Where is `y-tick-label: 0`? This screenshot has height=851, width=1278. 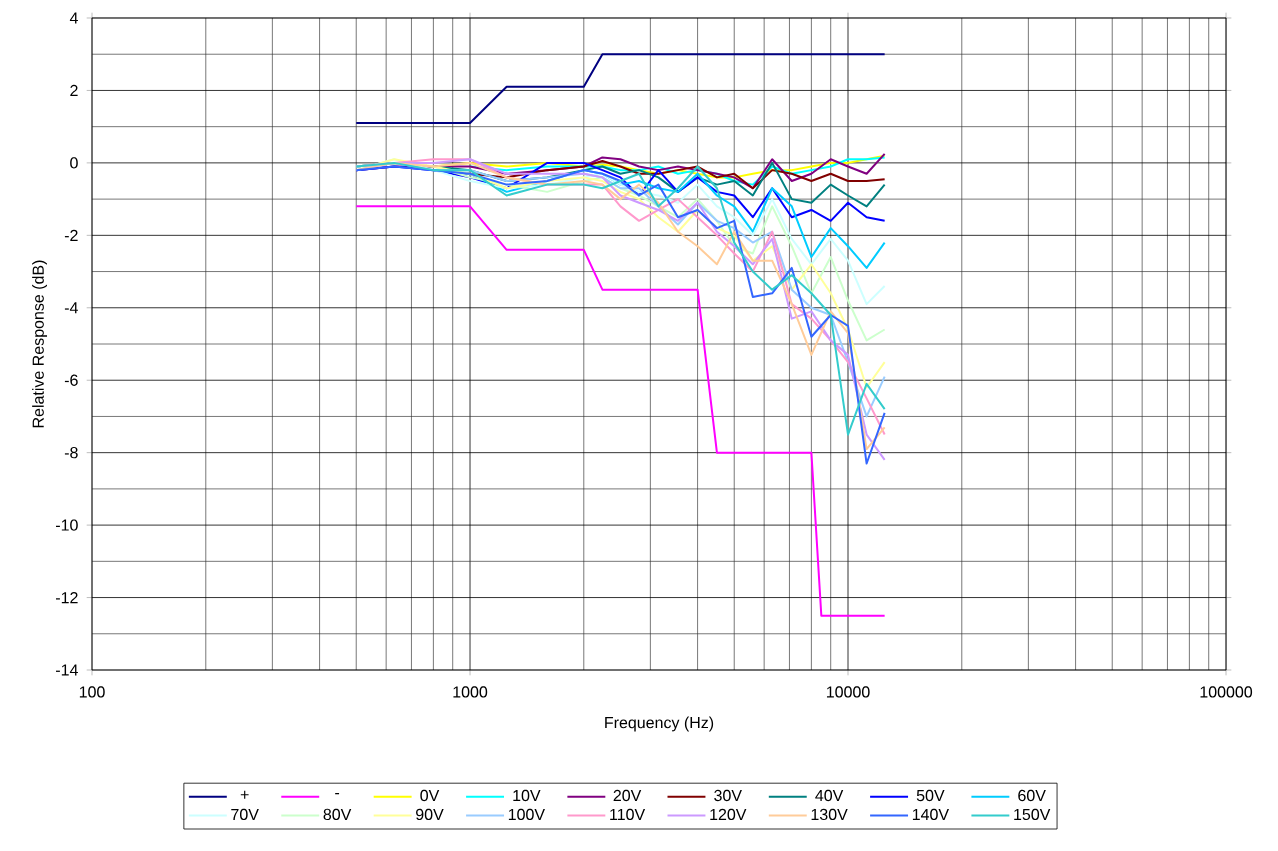
y-tick-label: 0 is located at coordinates (74, 163).